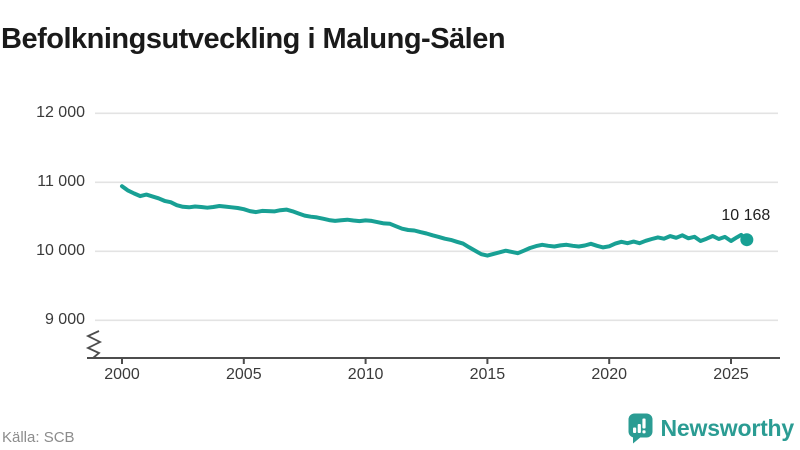 The image size is (800, 450). What do you see at coordinates (38, 437) in the screenshot?
I see `source-caption: Källa: SCB` at bounding box center [38, 437].